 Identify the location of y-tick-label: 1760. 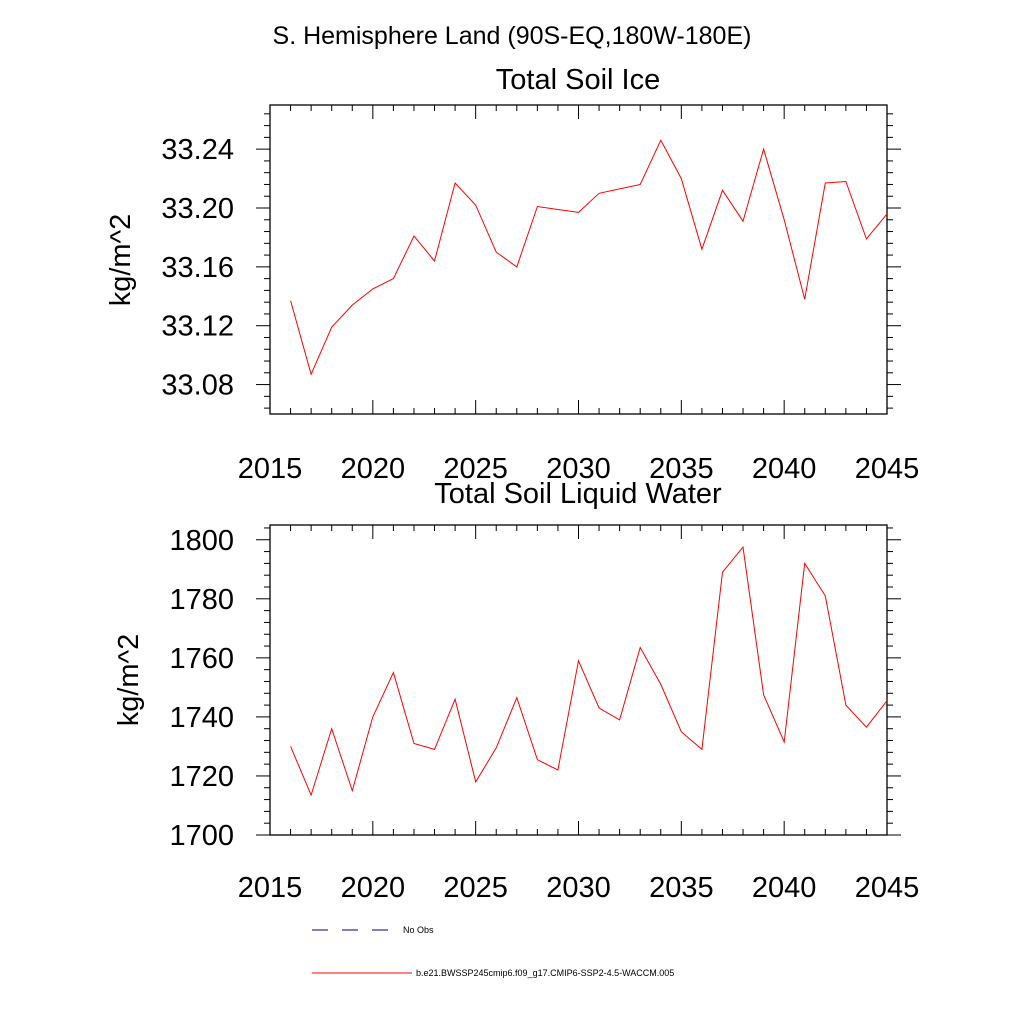
(201, 659).